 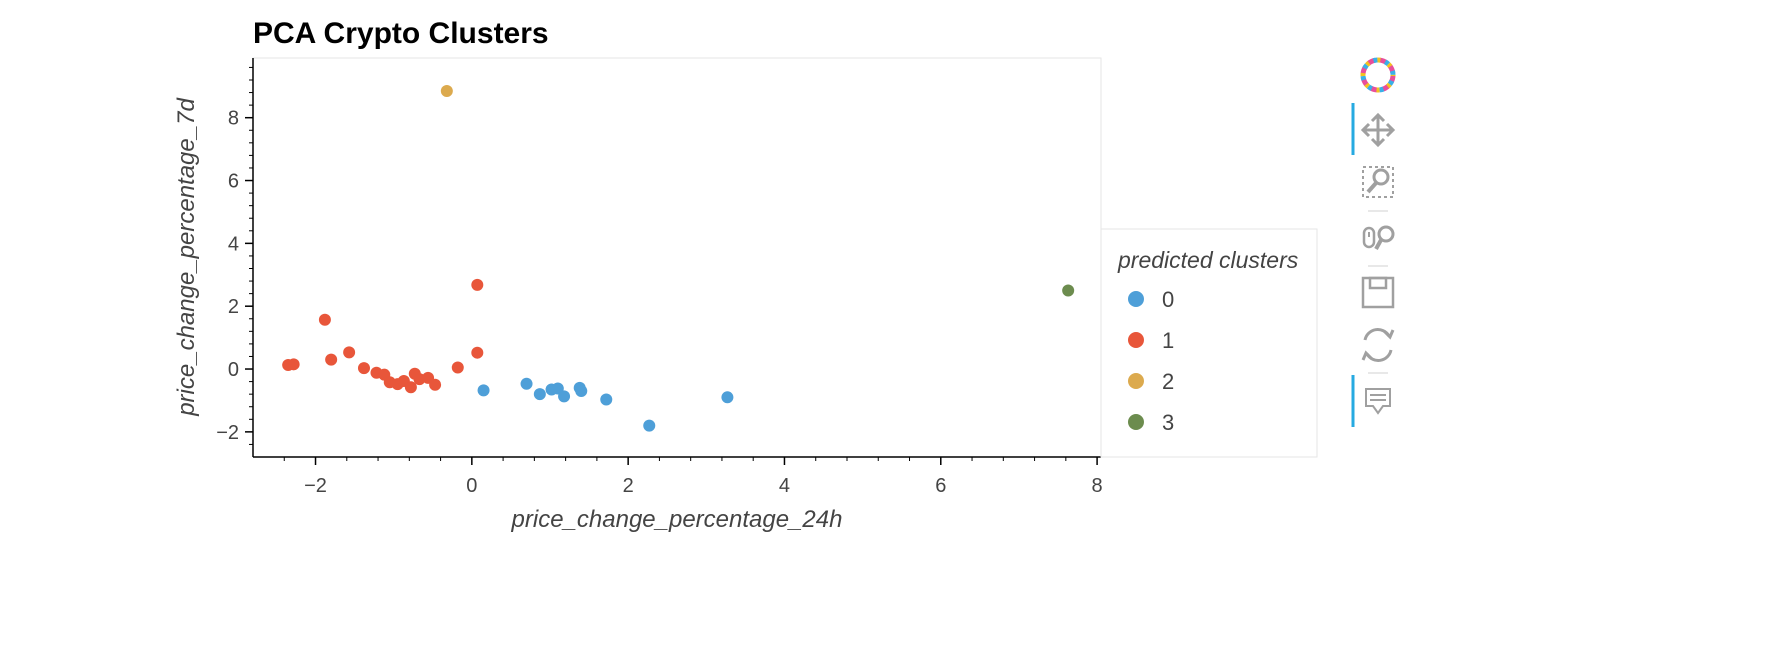 What do you see at coordinates (1208, 260) in the screenshot?
I see `legend-title: predicted clusters` at bounding box center [1208, 260].